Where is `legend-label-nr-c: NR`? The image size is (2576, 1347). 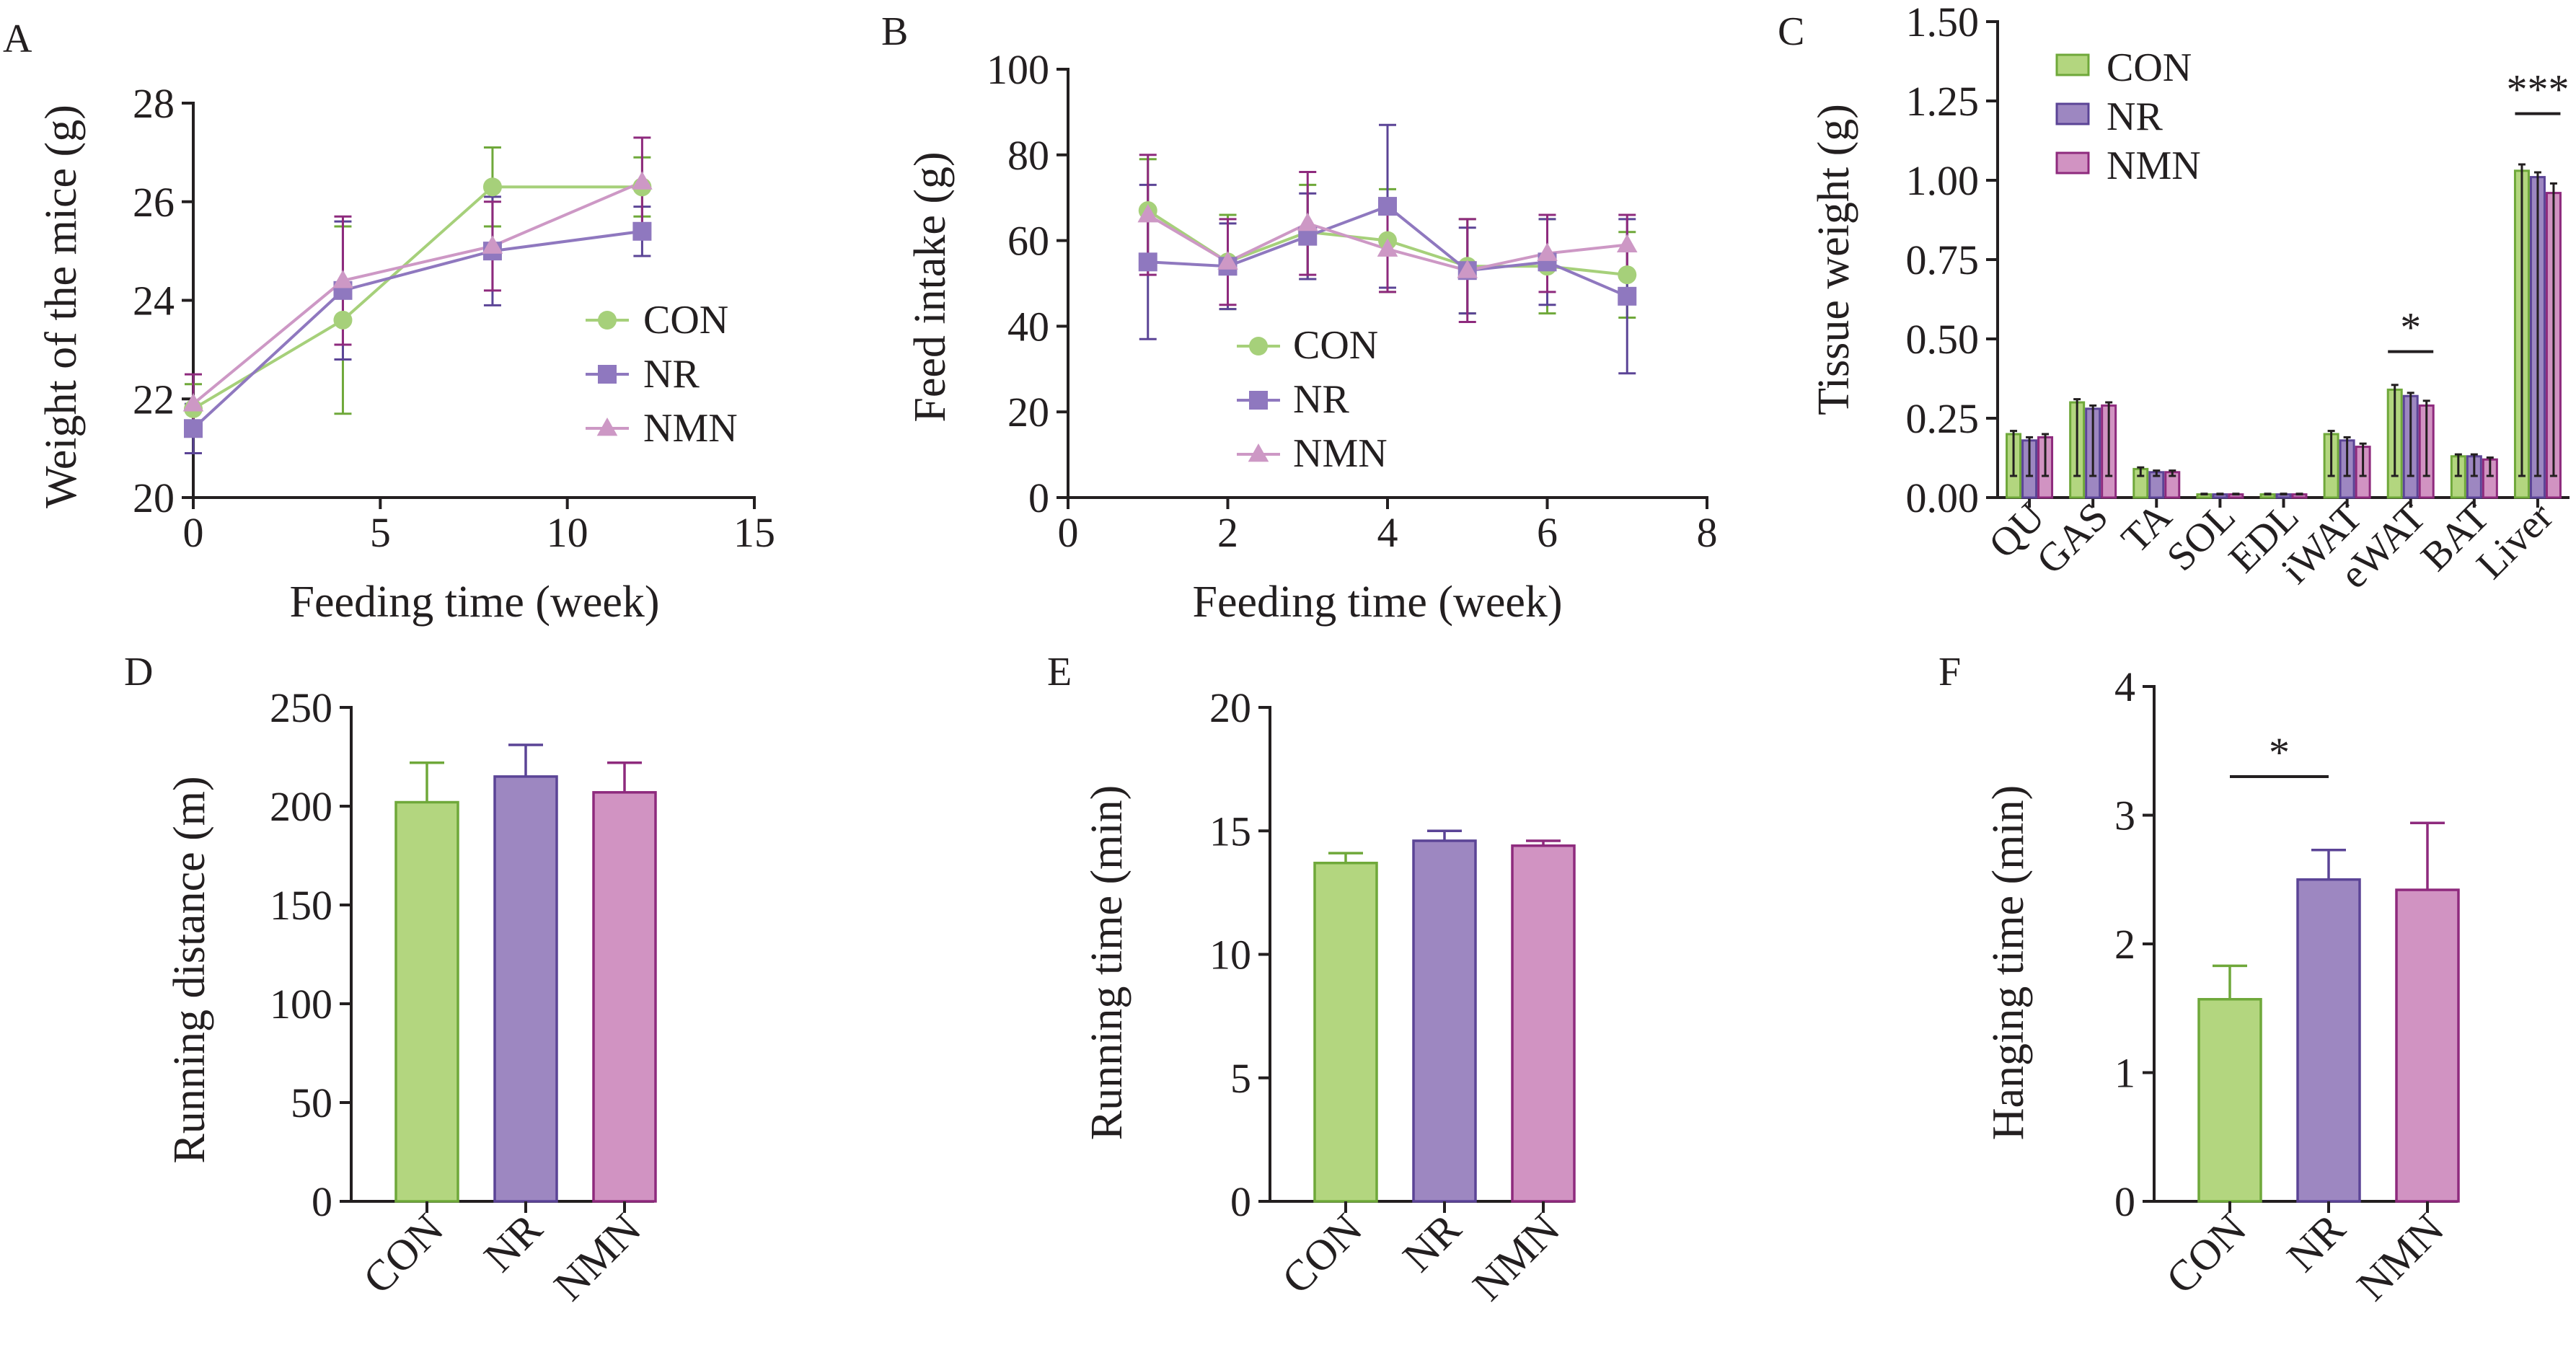 legend-label-nr-c: NR is located at coordinates (2135, 116).